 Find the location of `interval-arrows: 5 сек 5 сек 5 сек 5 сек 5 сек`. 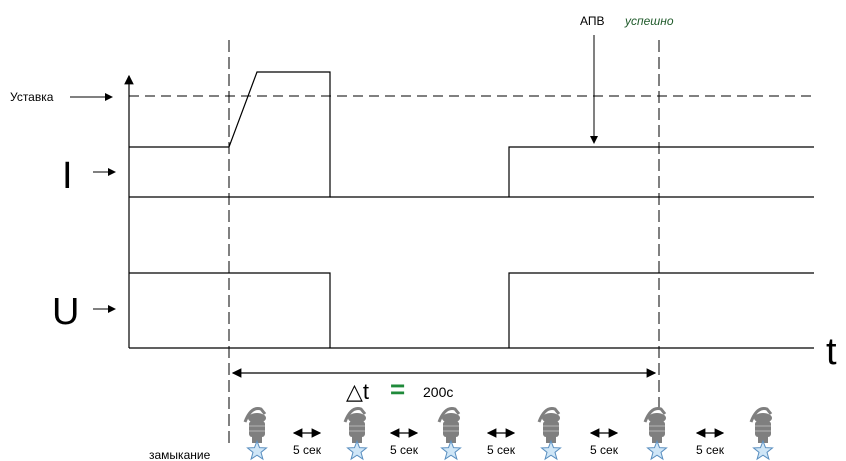

interval-arrows: 5 сек 5 сек 5 сек 5 сек 5 сек is located at coordinates (508, 442).